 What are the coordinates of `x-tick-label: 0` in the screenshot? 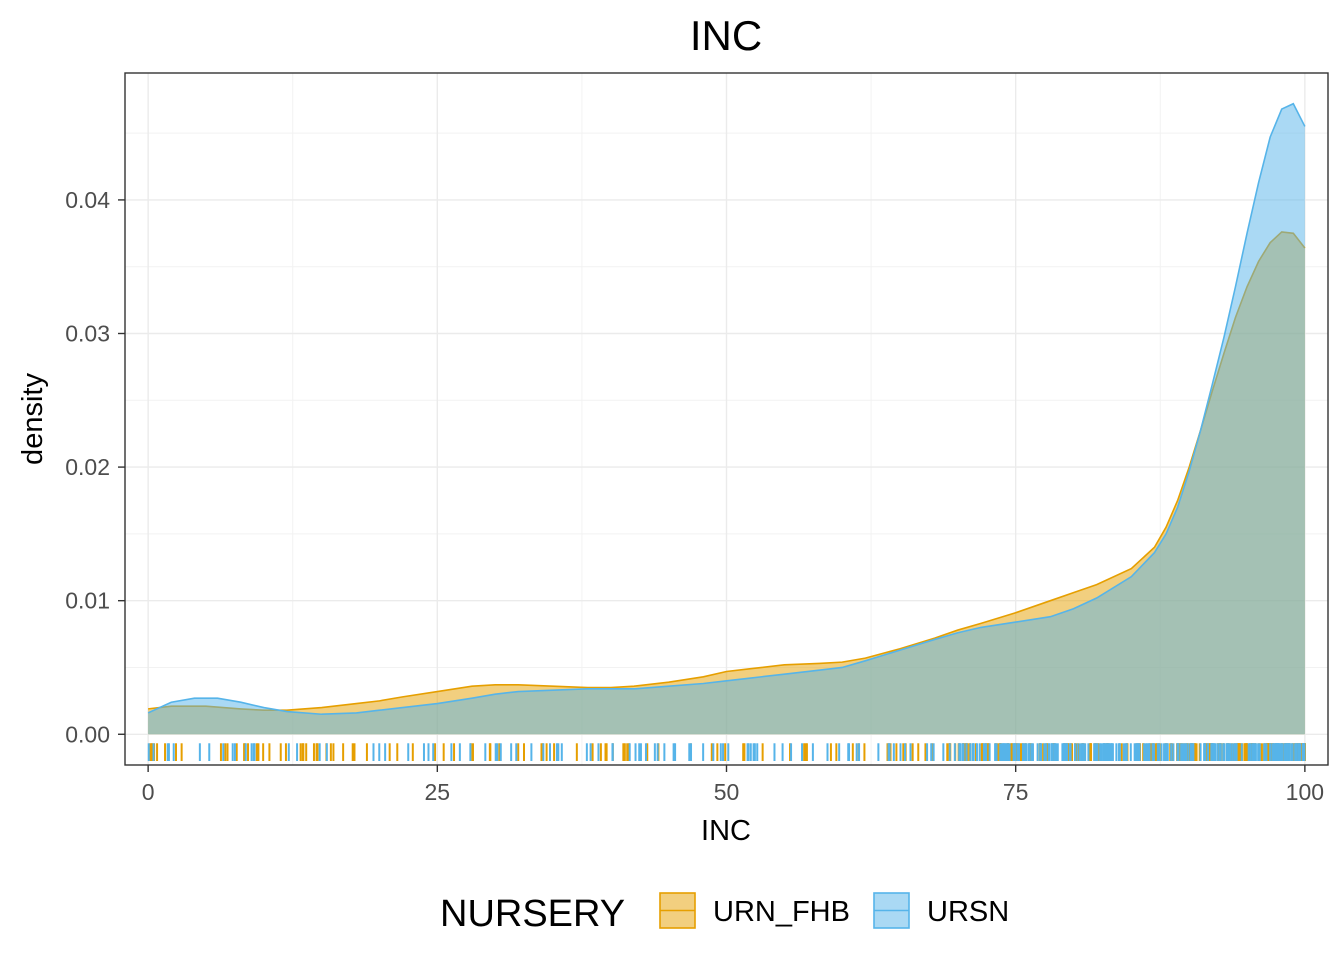 It's located at (148, 792).